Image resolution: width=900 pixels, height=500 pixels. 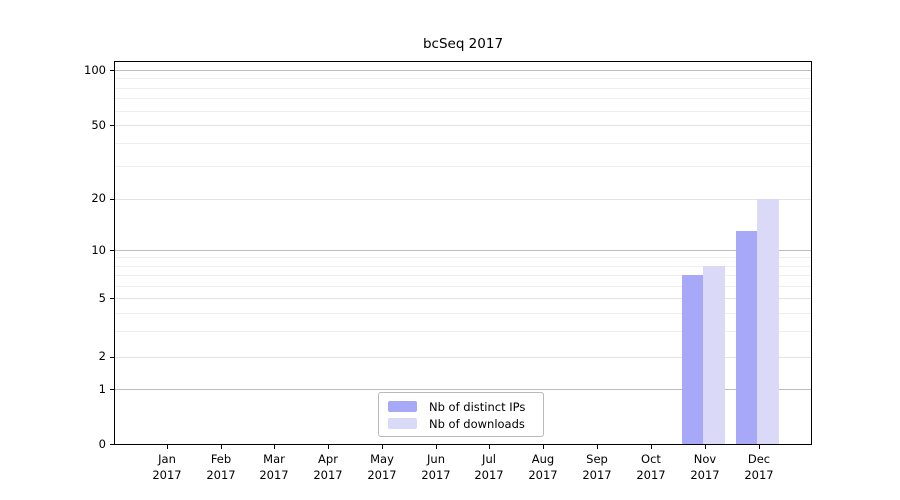 I want to click on legend-swatch-distinct-ips, so click(x=402, y=406).